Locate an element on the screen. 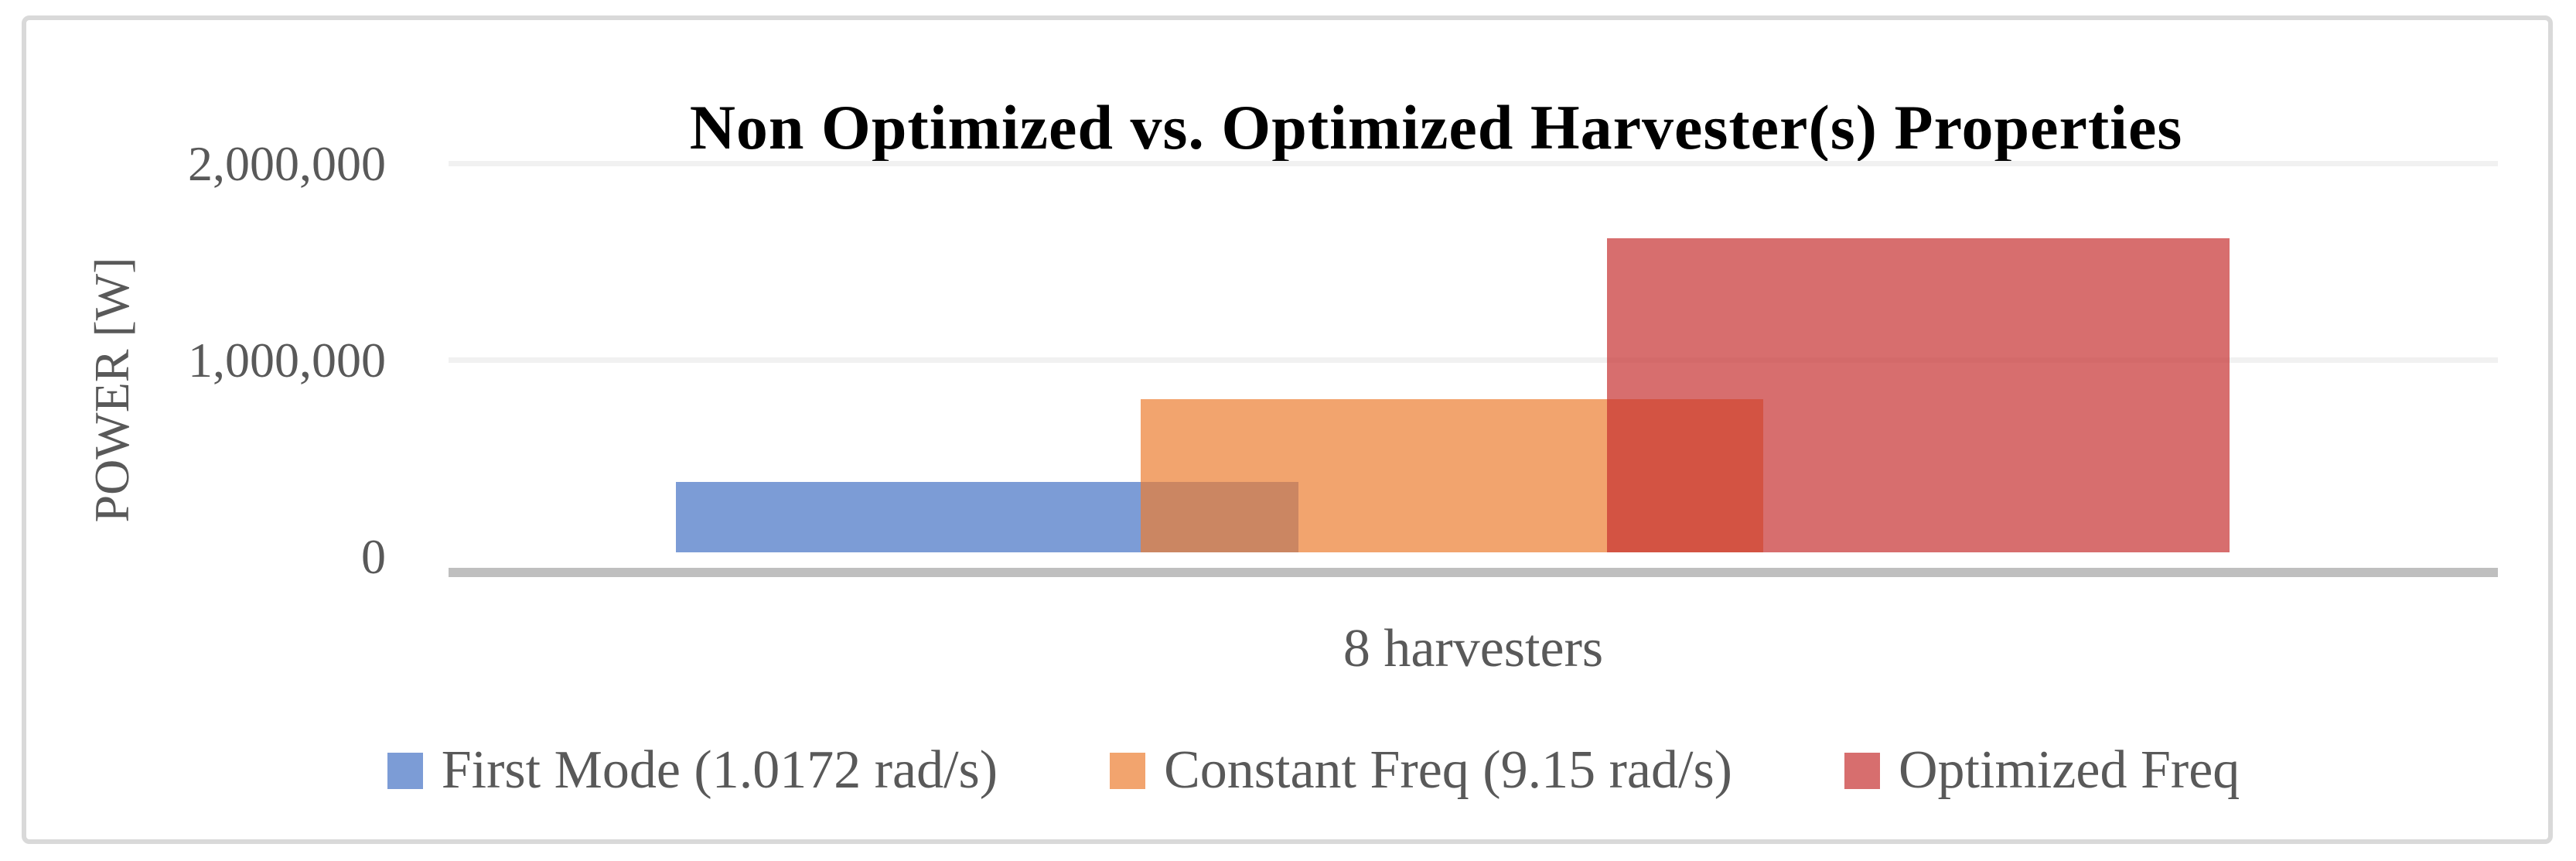 This screenshot has height=861, width=2576. legend-item-first-mode: First Mode (1.0172 rad/s) is located at coordinates (693, 770).